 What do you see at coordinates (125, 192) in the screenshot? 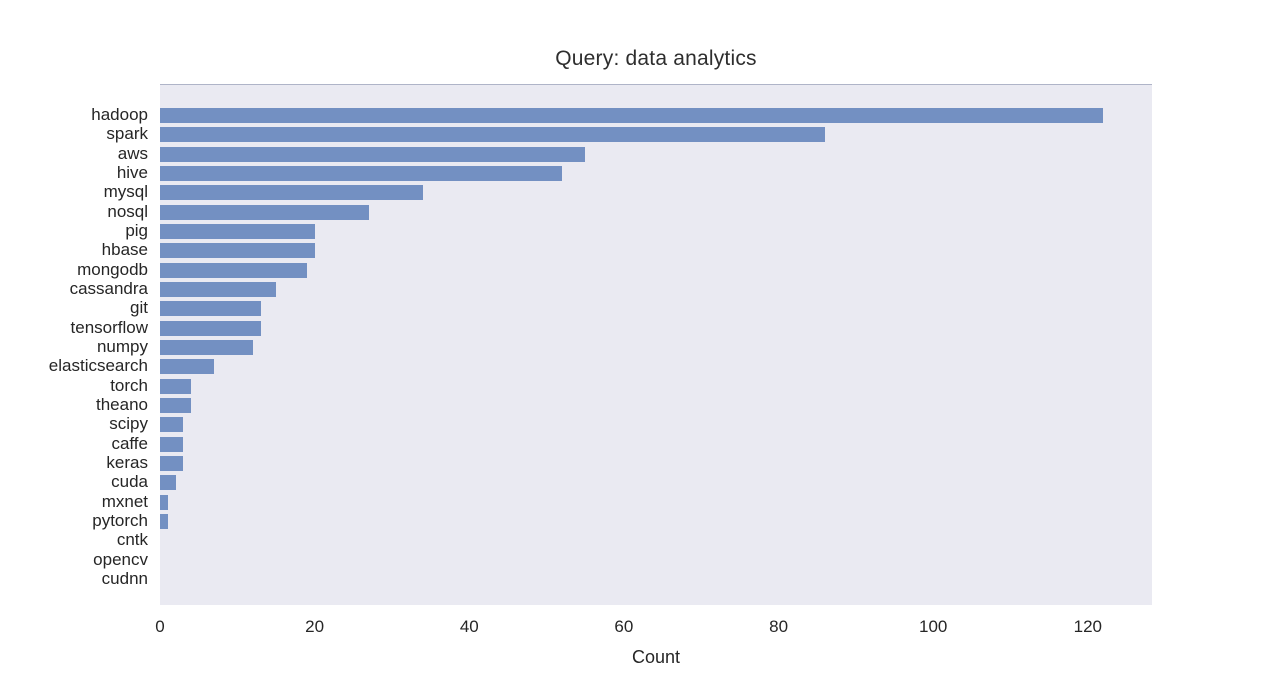
I see `ytick-label-mysql: mysql` at bounding box center [125, 192].